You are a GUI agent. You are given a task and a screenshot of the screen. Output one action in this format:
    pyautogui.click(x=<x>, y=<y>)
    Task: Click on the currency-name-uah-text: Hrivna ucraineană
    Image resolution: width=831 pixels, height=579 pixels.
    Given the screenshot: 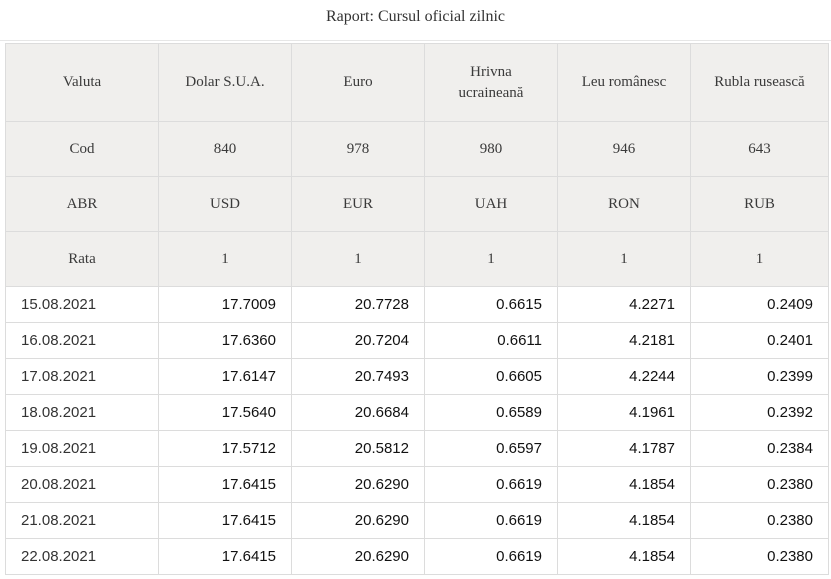 What is the action you would take?
    pyautogui.click(x=491, y=82)
    